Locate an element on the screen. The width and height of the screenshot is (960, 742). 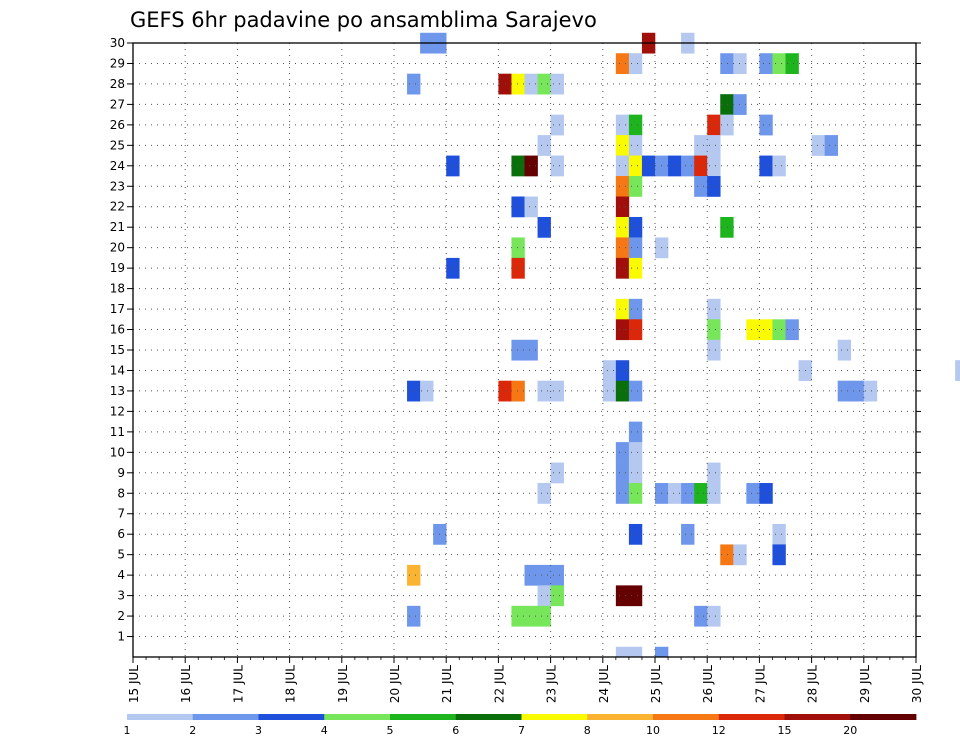
y-tick-label: 9 is located at coordinates (121, 473).